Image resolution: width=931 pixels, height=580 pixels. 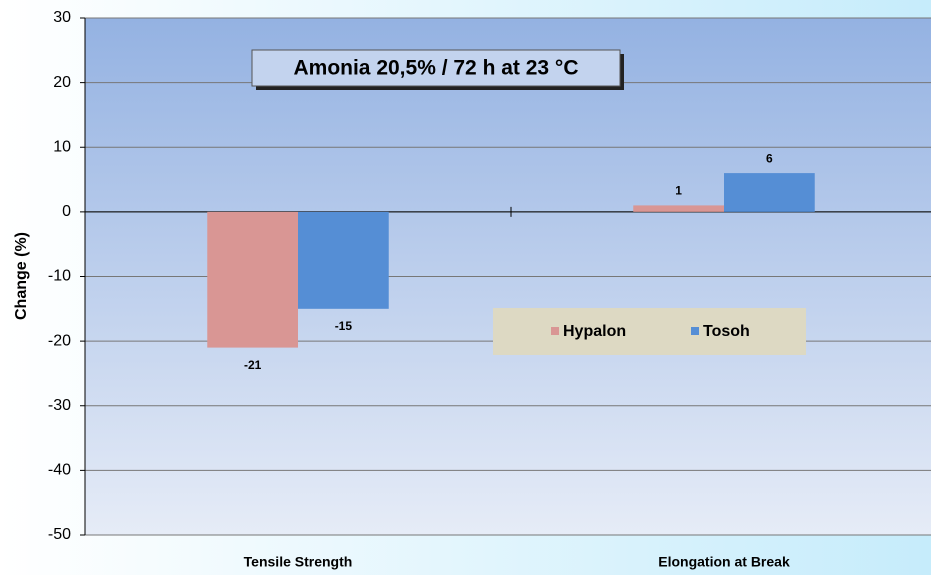 I want to click on y-tick-label: -10, so click(x=59, y=276).